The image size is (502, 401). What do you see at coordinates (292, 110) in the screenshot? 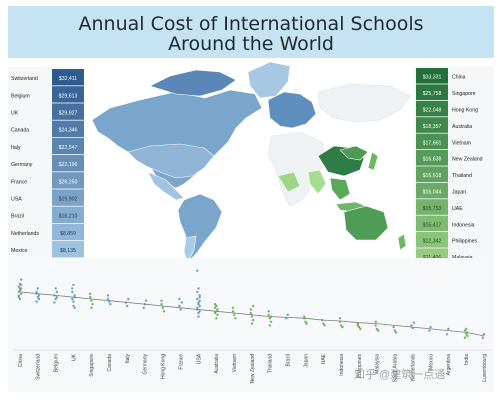
I see `map-europe` at bounding box center [292, 110].